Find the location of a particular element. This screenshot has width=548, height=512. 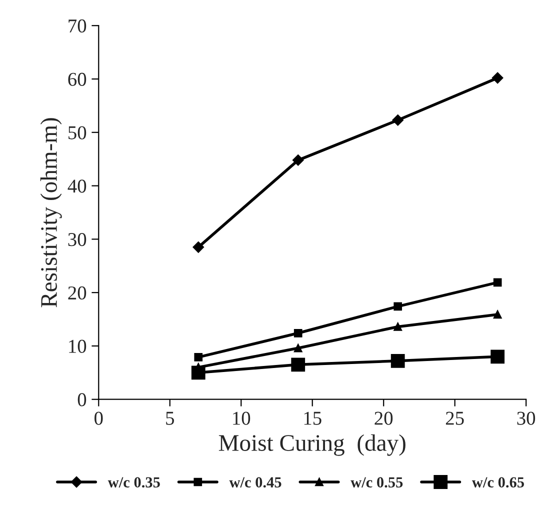

x-tick-label: 0 is located at coordinates (98, 418).